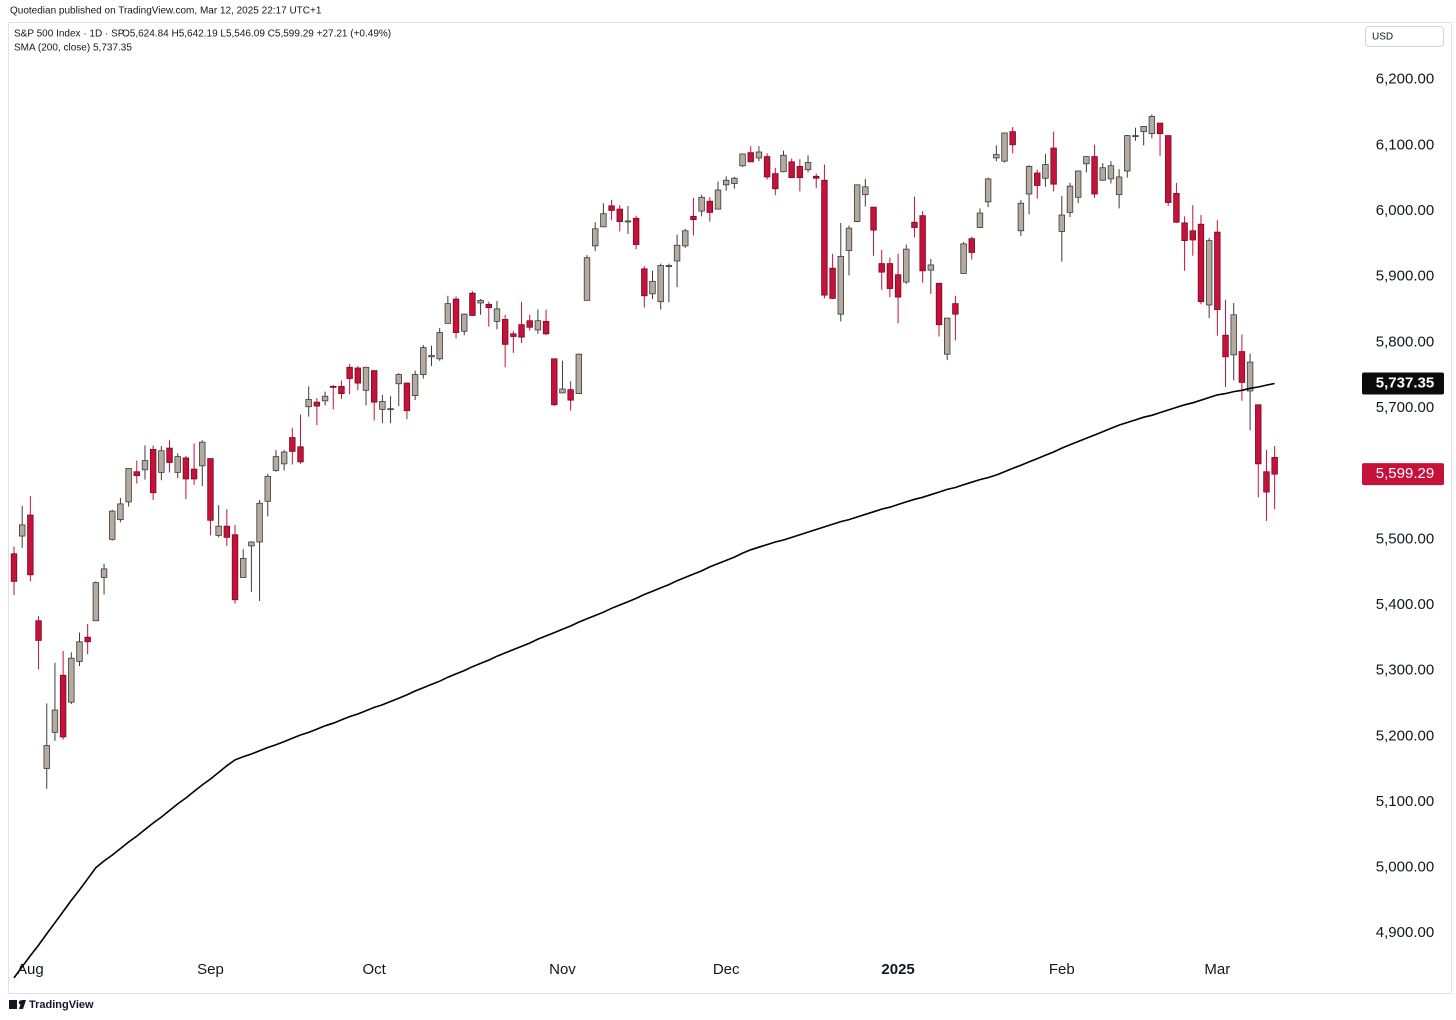  Describe the element at coordinates (1405, 473) in the screenshot. I see `close-price-label: 5,599.29` at that location.